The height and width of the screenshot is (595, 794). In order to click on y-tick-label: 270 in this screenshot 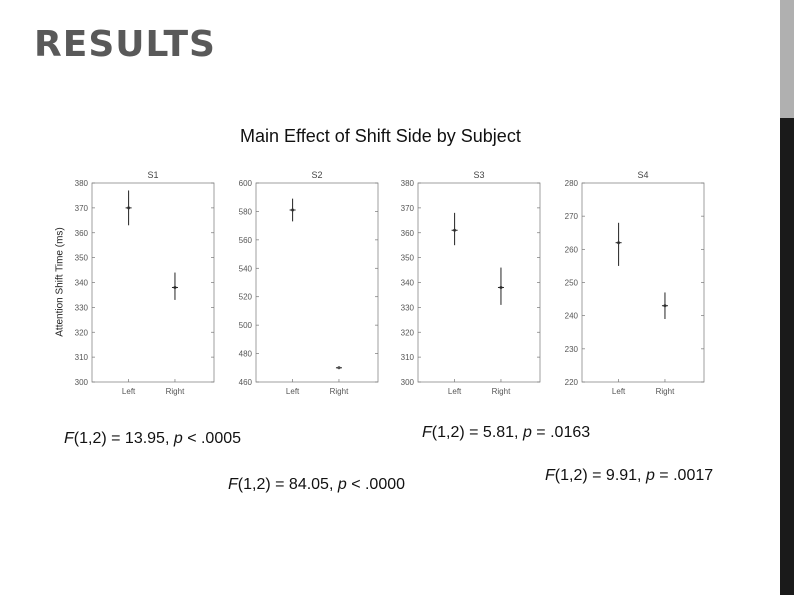, I will do `click(572, 216)`.